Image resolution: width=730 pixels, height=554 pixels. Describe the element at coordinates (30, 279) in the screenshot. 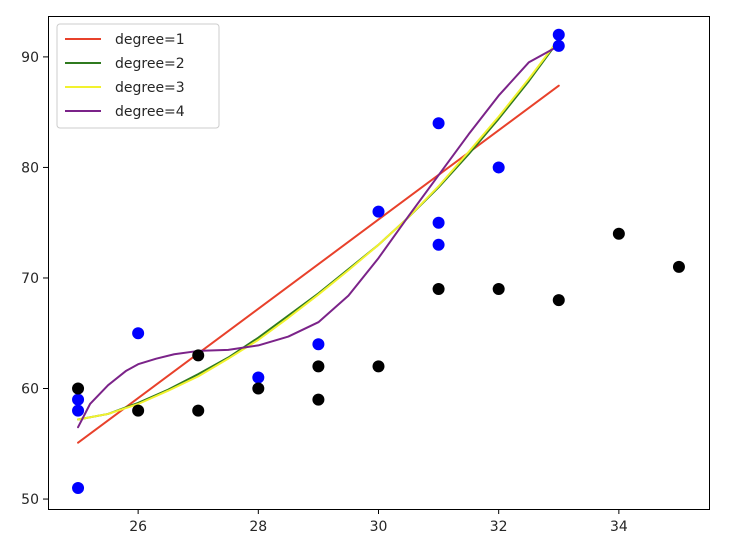

I see `y-tick-label: 70` at that location.